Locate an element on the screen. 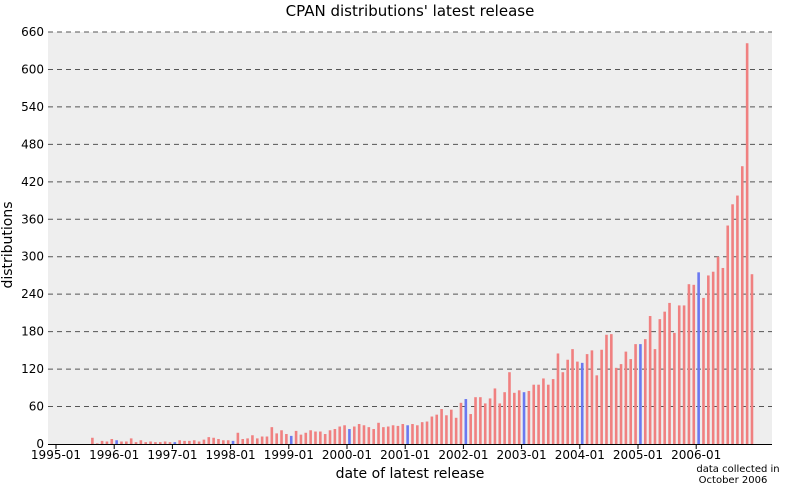  y-axis-label: distributions is located at coordinates (8, 244).